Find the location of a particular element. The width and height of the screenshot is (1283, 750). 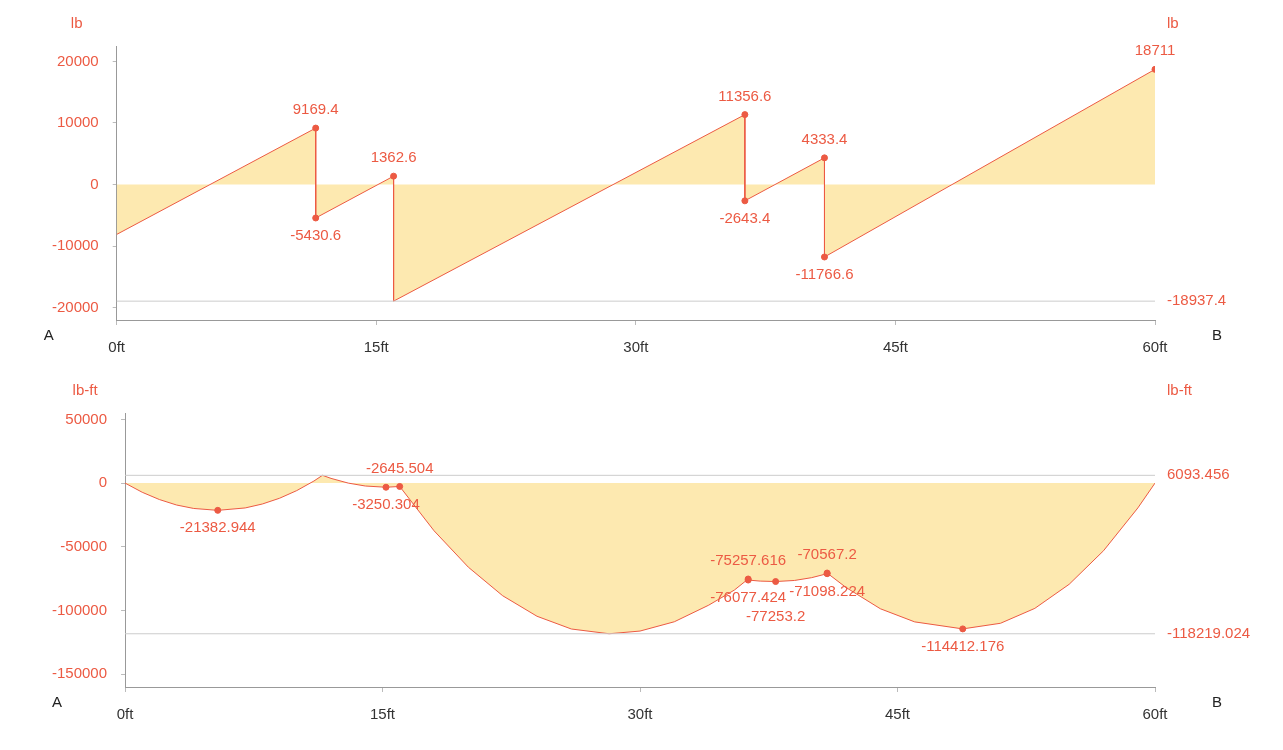

data-label: -114412.176 is located at coordinates (963, 646).